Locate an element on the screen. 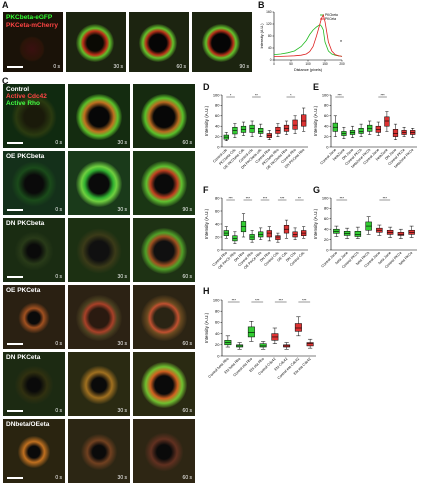 This screenshot has width=421, height=499. x-tick-label: OE Cdc is located at coordinates (282, 257).